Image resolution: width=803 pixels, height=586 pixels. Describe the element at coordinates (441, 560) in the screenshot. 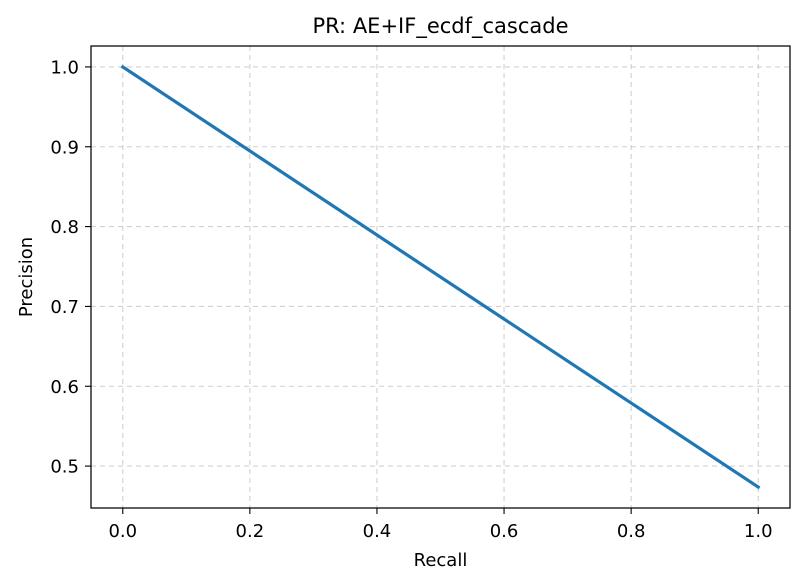

I see `x-axis-label: Recall` at that location.